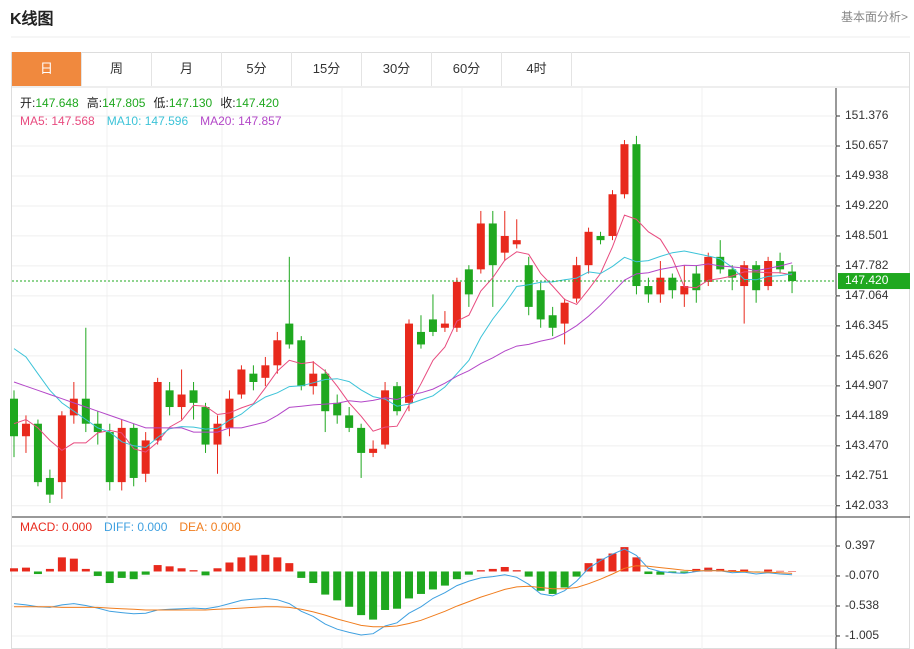 Image resolution: width=914 pixels, height=649 pixels. I want to click on legend-item: DEA: 0.000, so click(210, 527).